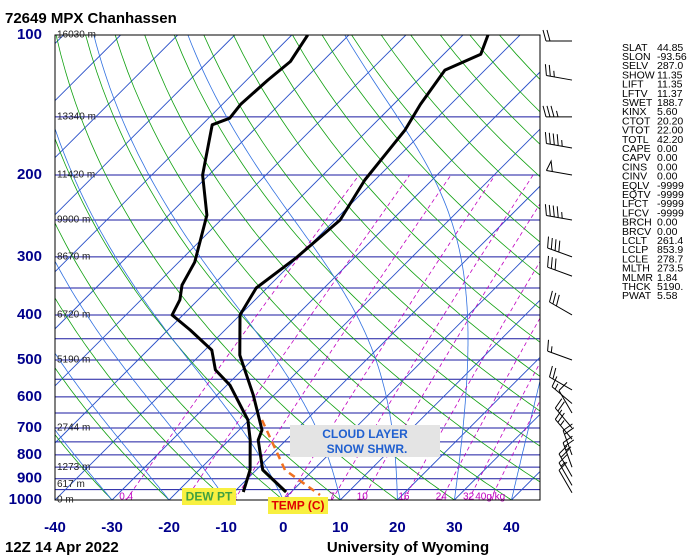 This screenshot has height=560, width=700. What do you see at coordinates (636, 158) in the screenshot?
I see `index-name: CAPV` at bounding box center [636, 158].